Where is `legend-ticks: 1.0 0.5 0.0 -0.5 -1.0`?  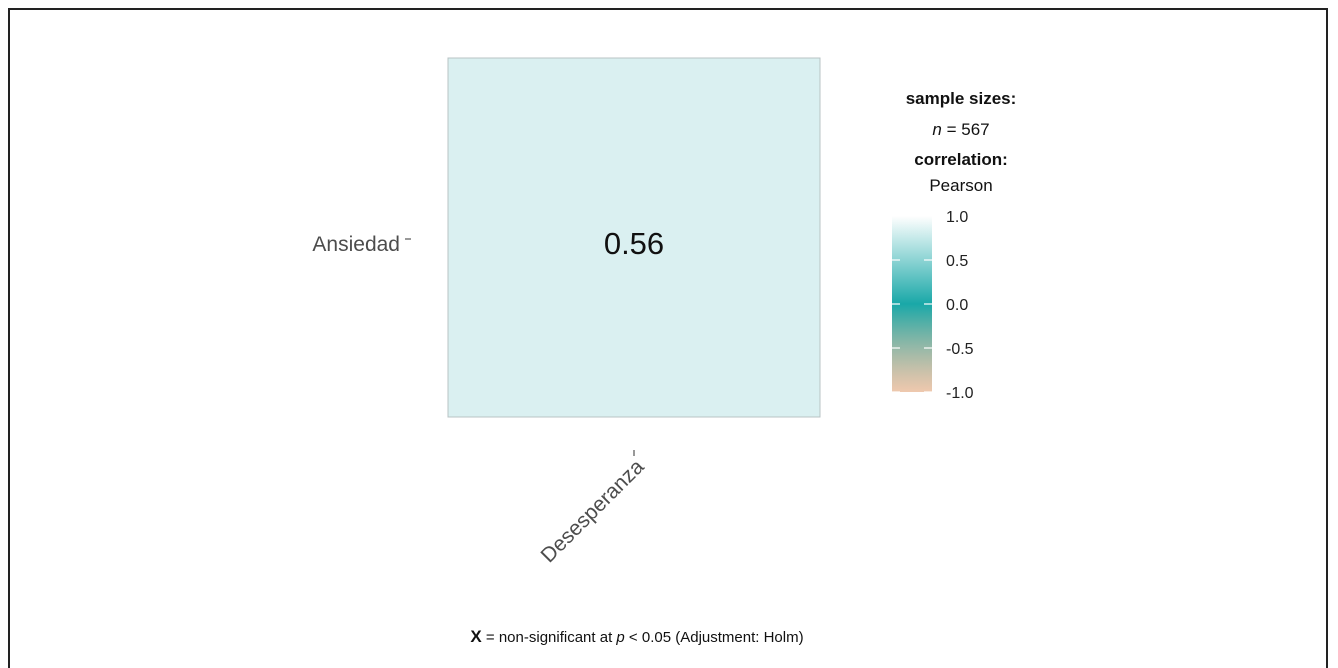 legend-ticks: 1.0 0.5 0.0 -0.5 -1.0 is located at coordinates (933, 305).